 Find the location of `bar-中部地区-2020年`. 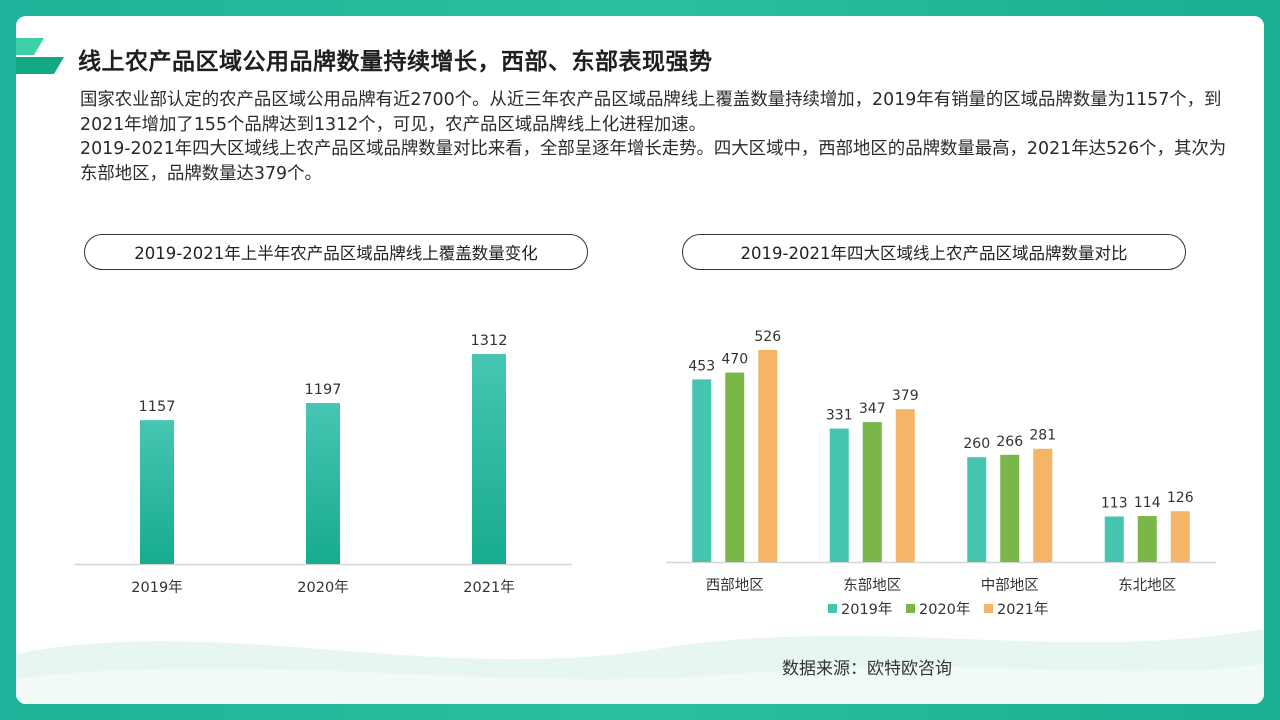

bar-中部地区-2020年 is located at coordinates (1010, 508).